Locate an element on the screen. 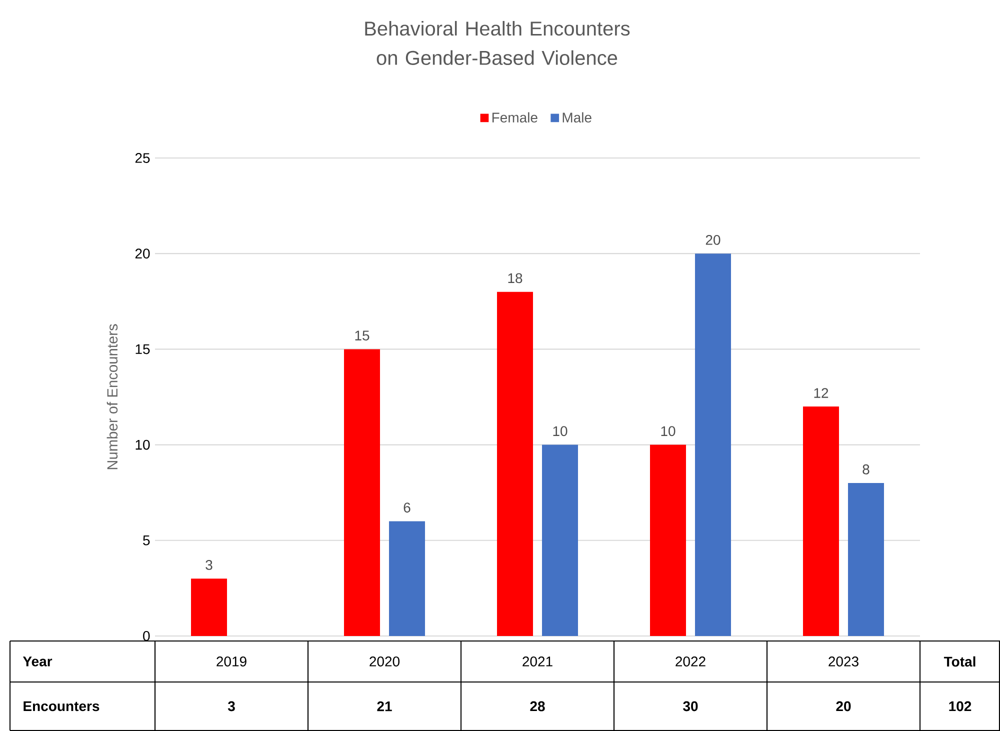 The image size is (1000, 731). x-tick-label: 2020 is located at coordinates (385, 661).